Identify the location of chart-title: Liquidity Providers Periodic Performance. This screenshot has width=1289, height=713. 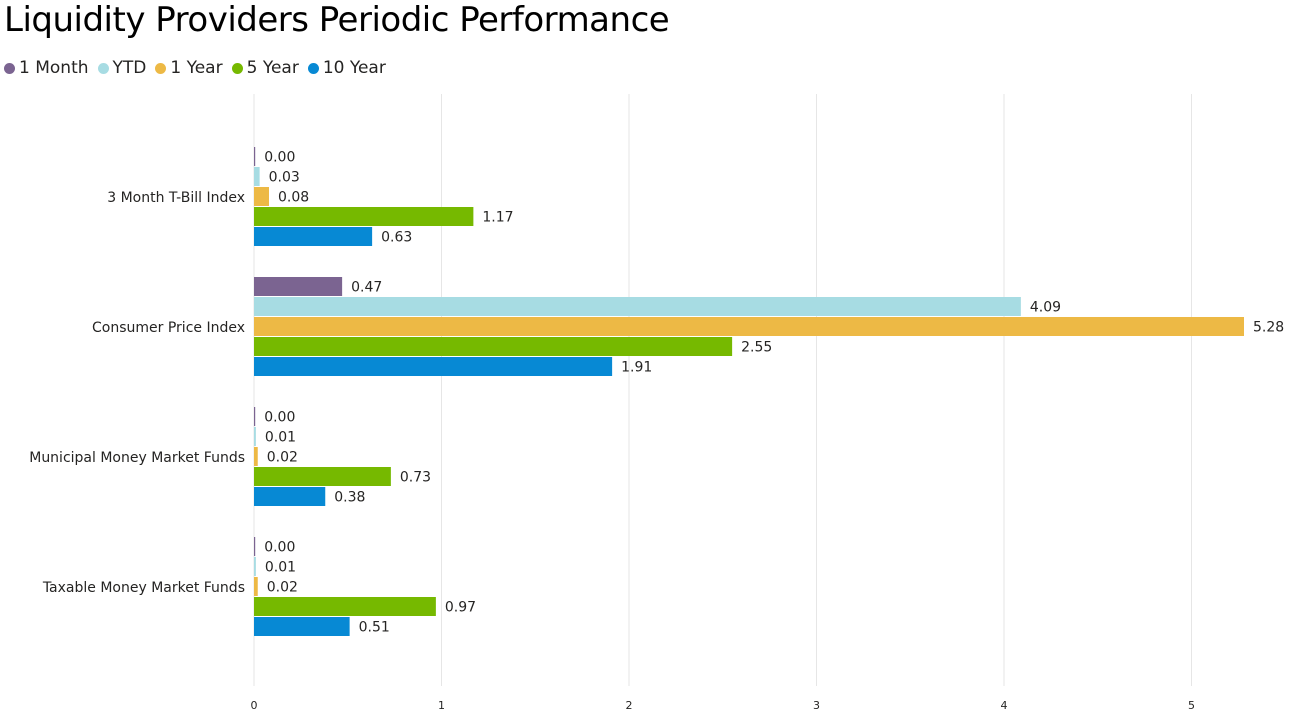
(337, 20).